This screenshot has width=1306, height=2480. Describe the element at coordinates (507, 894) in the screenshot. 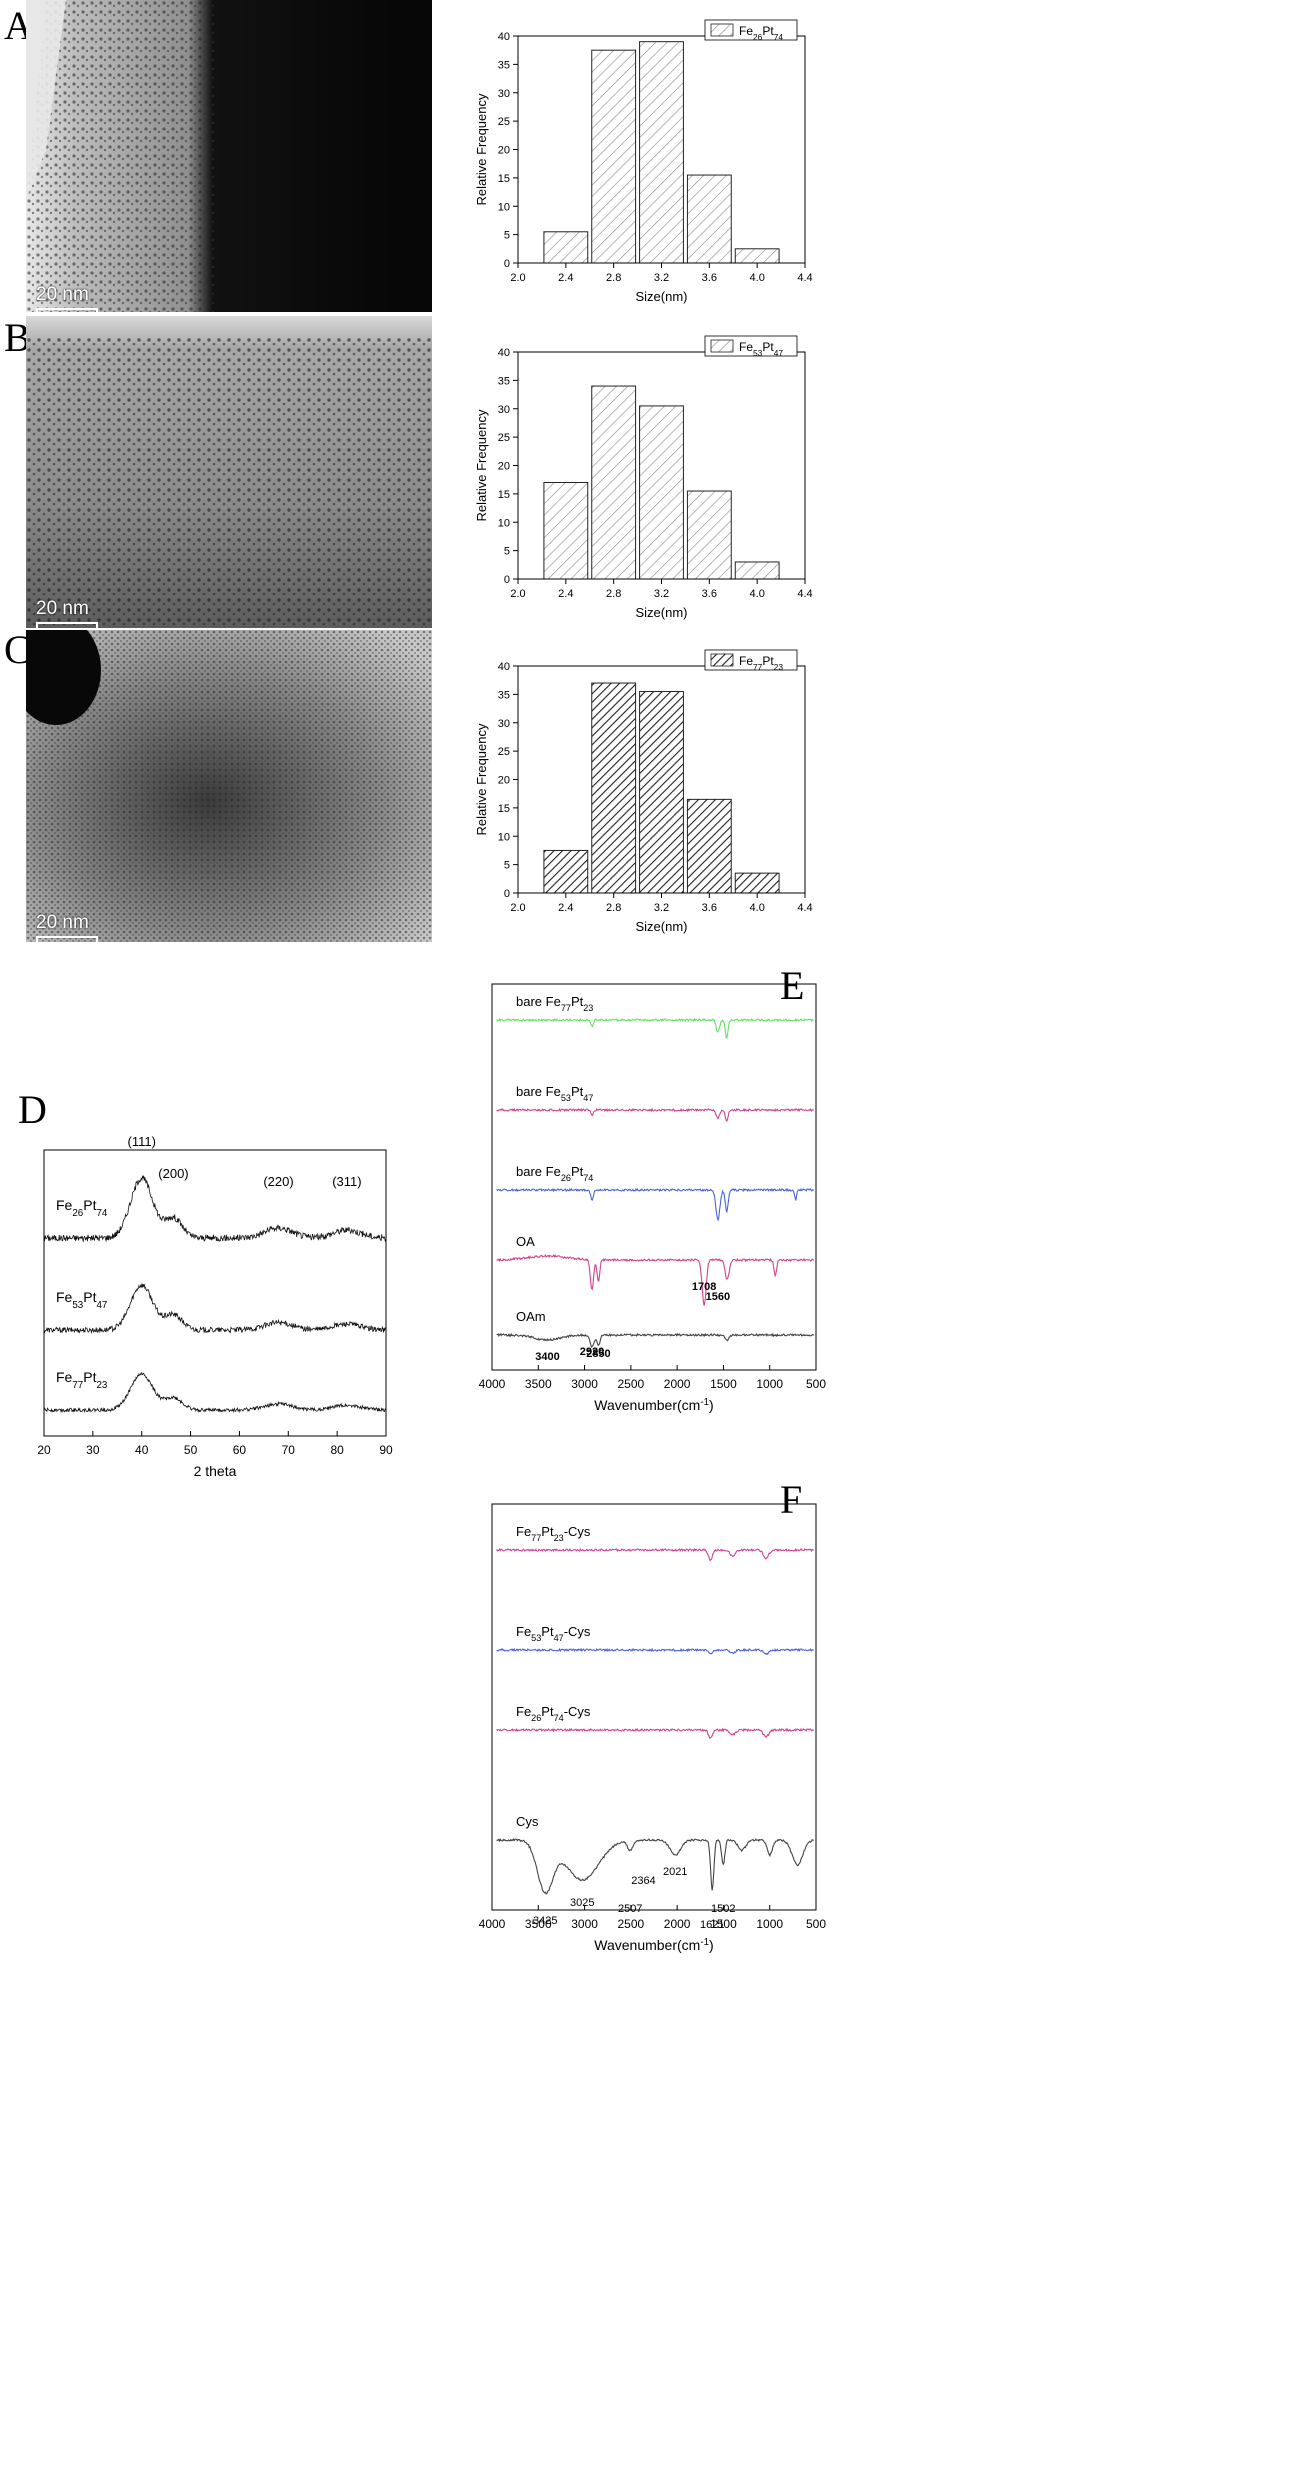

I see `y-tick-label: 0` at that location.